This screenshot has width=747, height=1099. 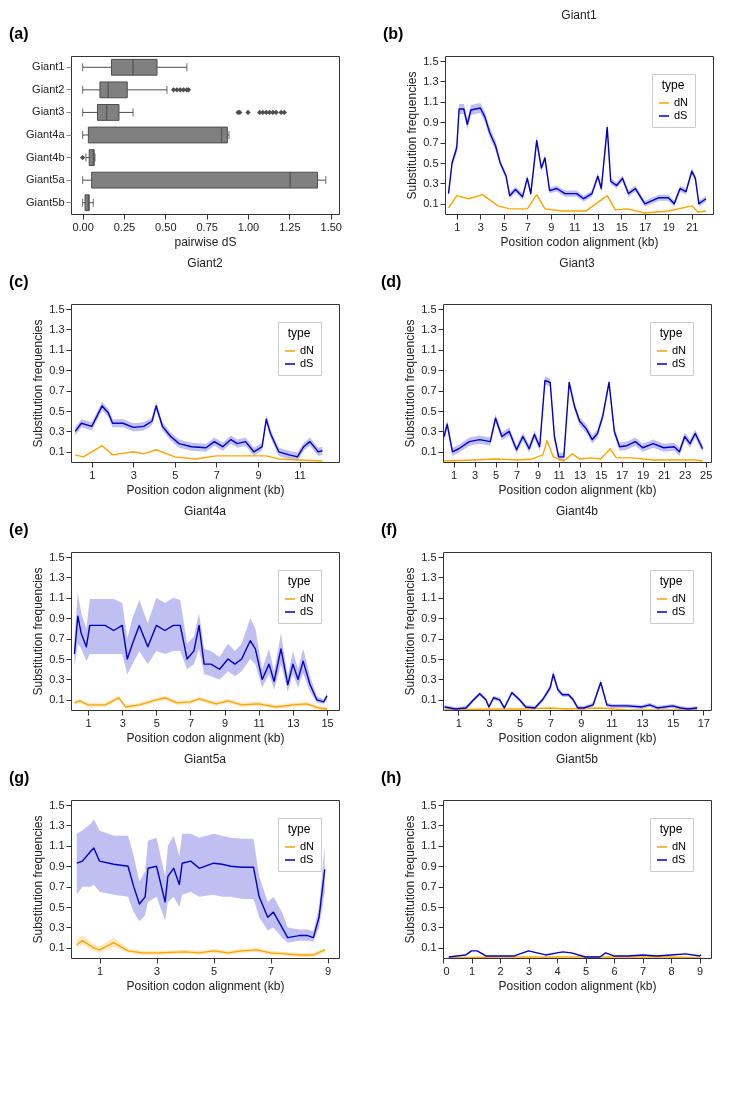 I want to click on y-tick-label: Giant2, so click(x=48, y=88).